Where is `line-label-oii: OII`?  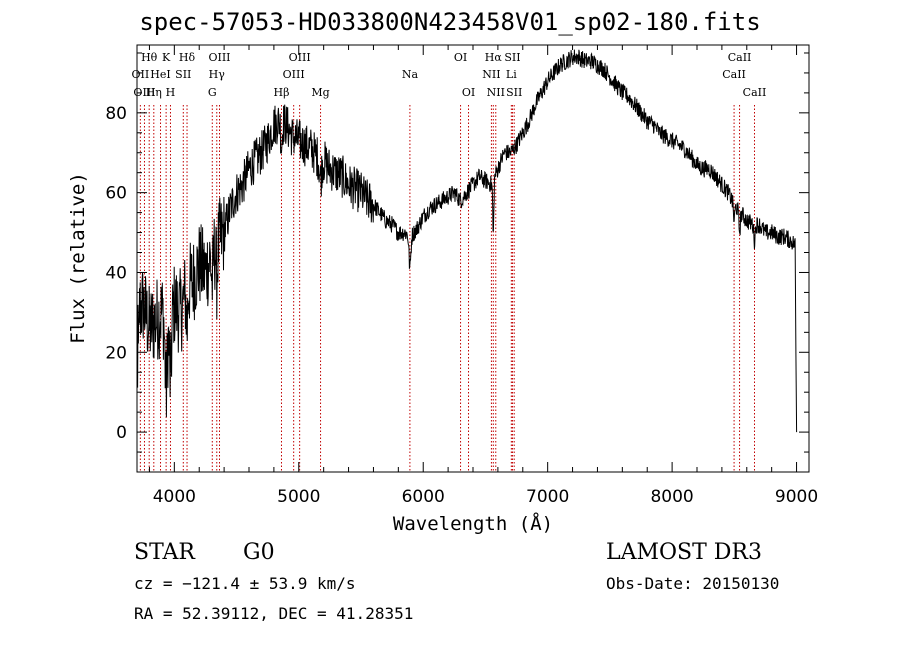 line-label-oii: OII is located at coordinates (141, 74).